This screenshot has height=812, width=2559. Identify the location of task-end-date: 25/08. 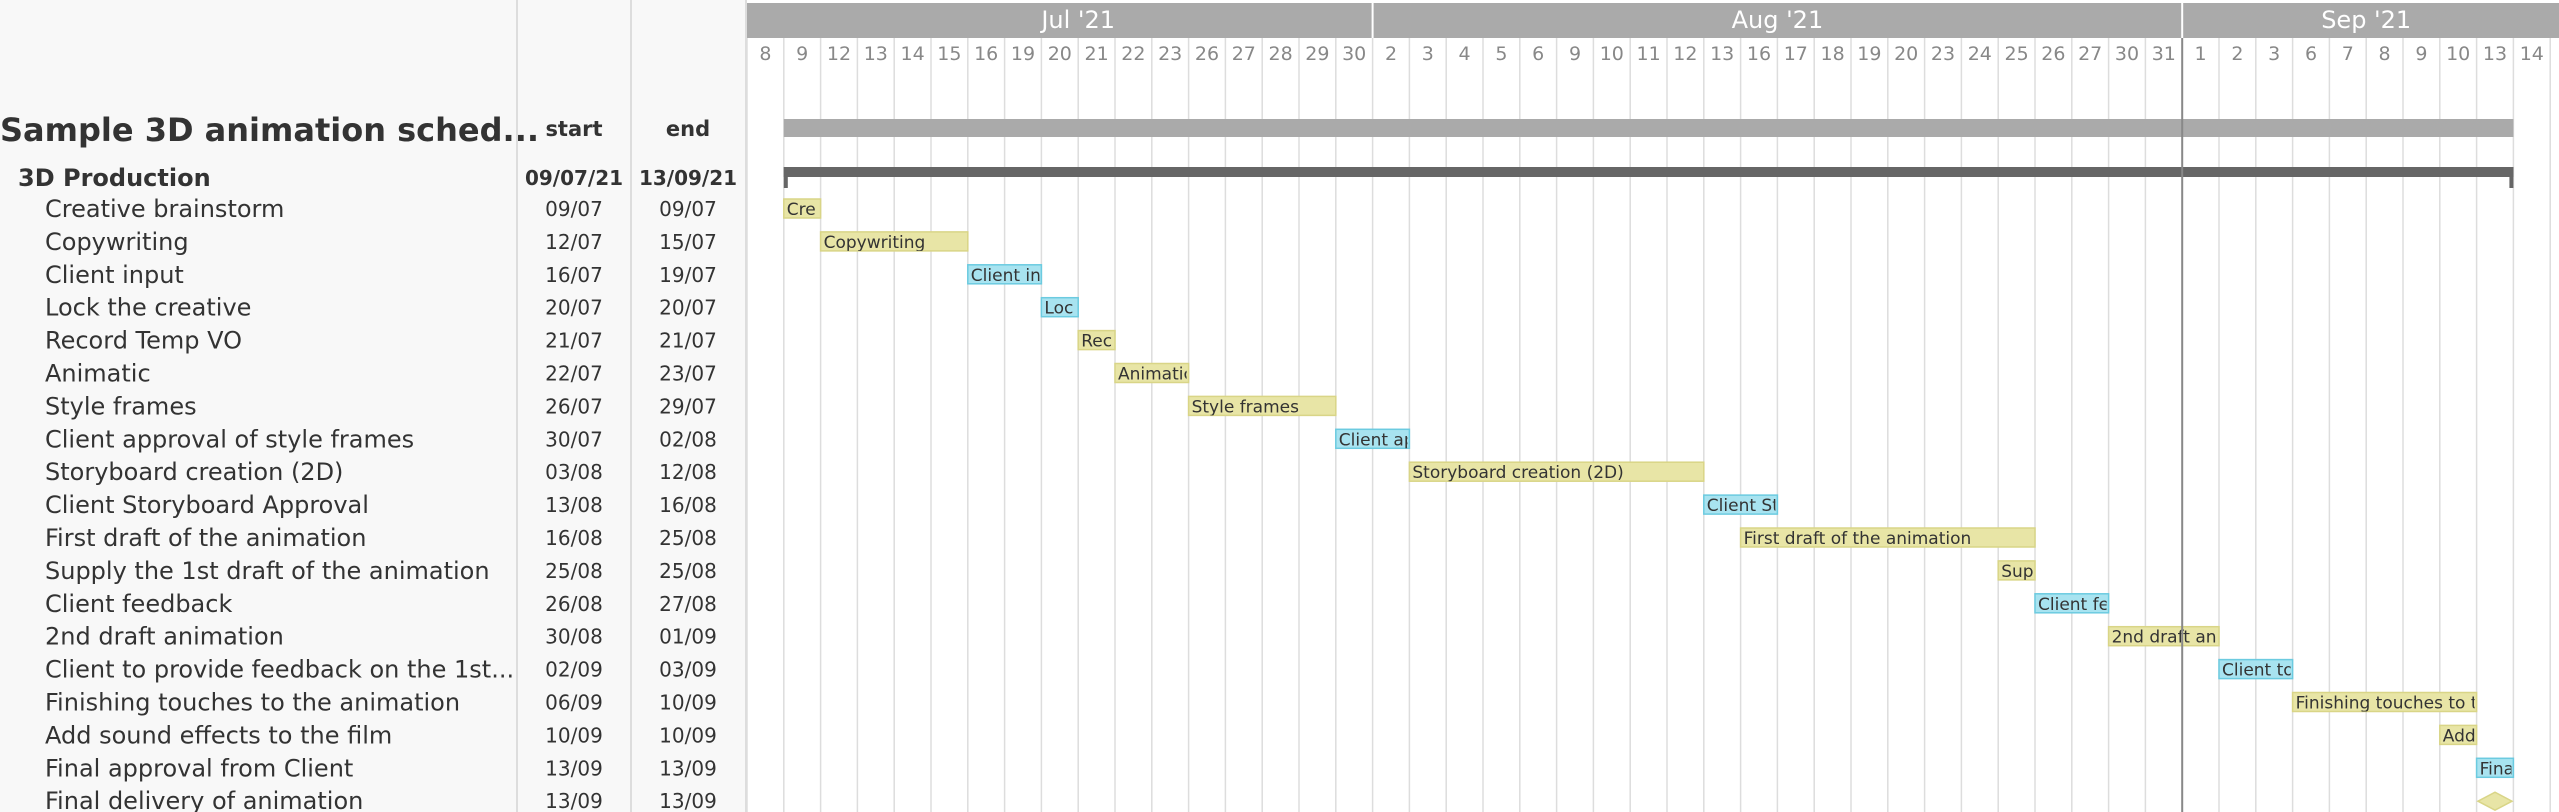
(688, 571).